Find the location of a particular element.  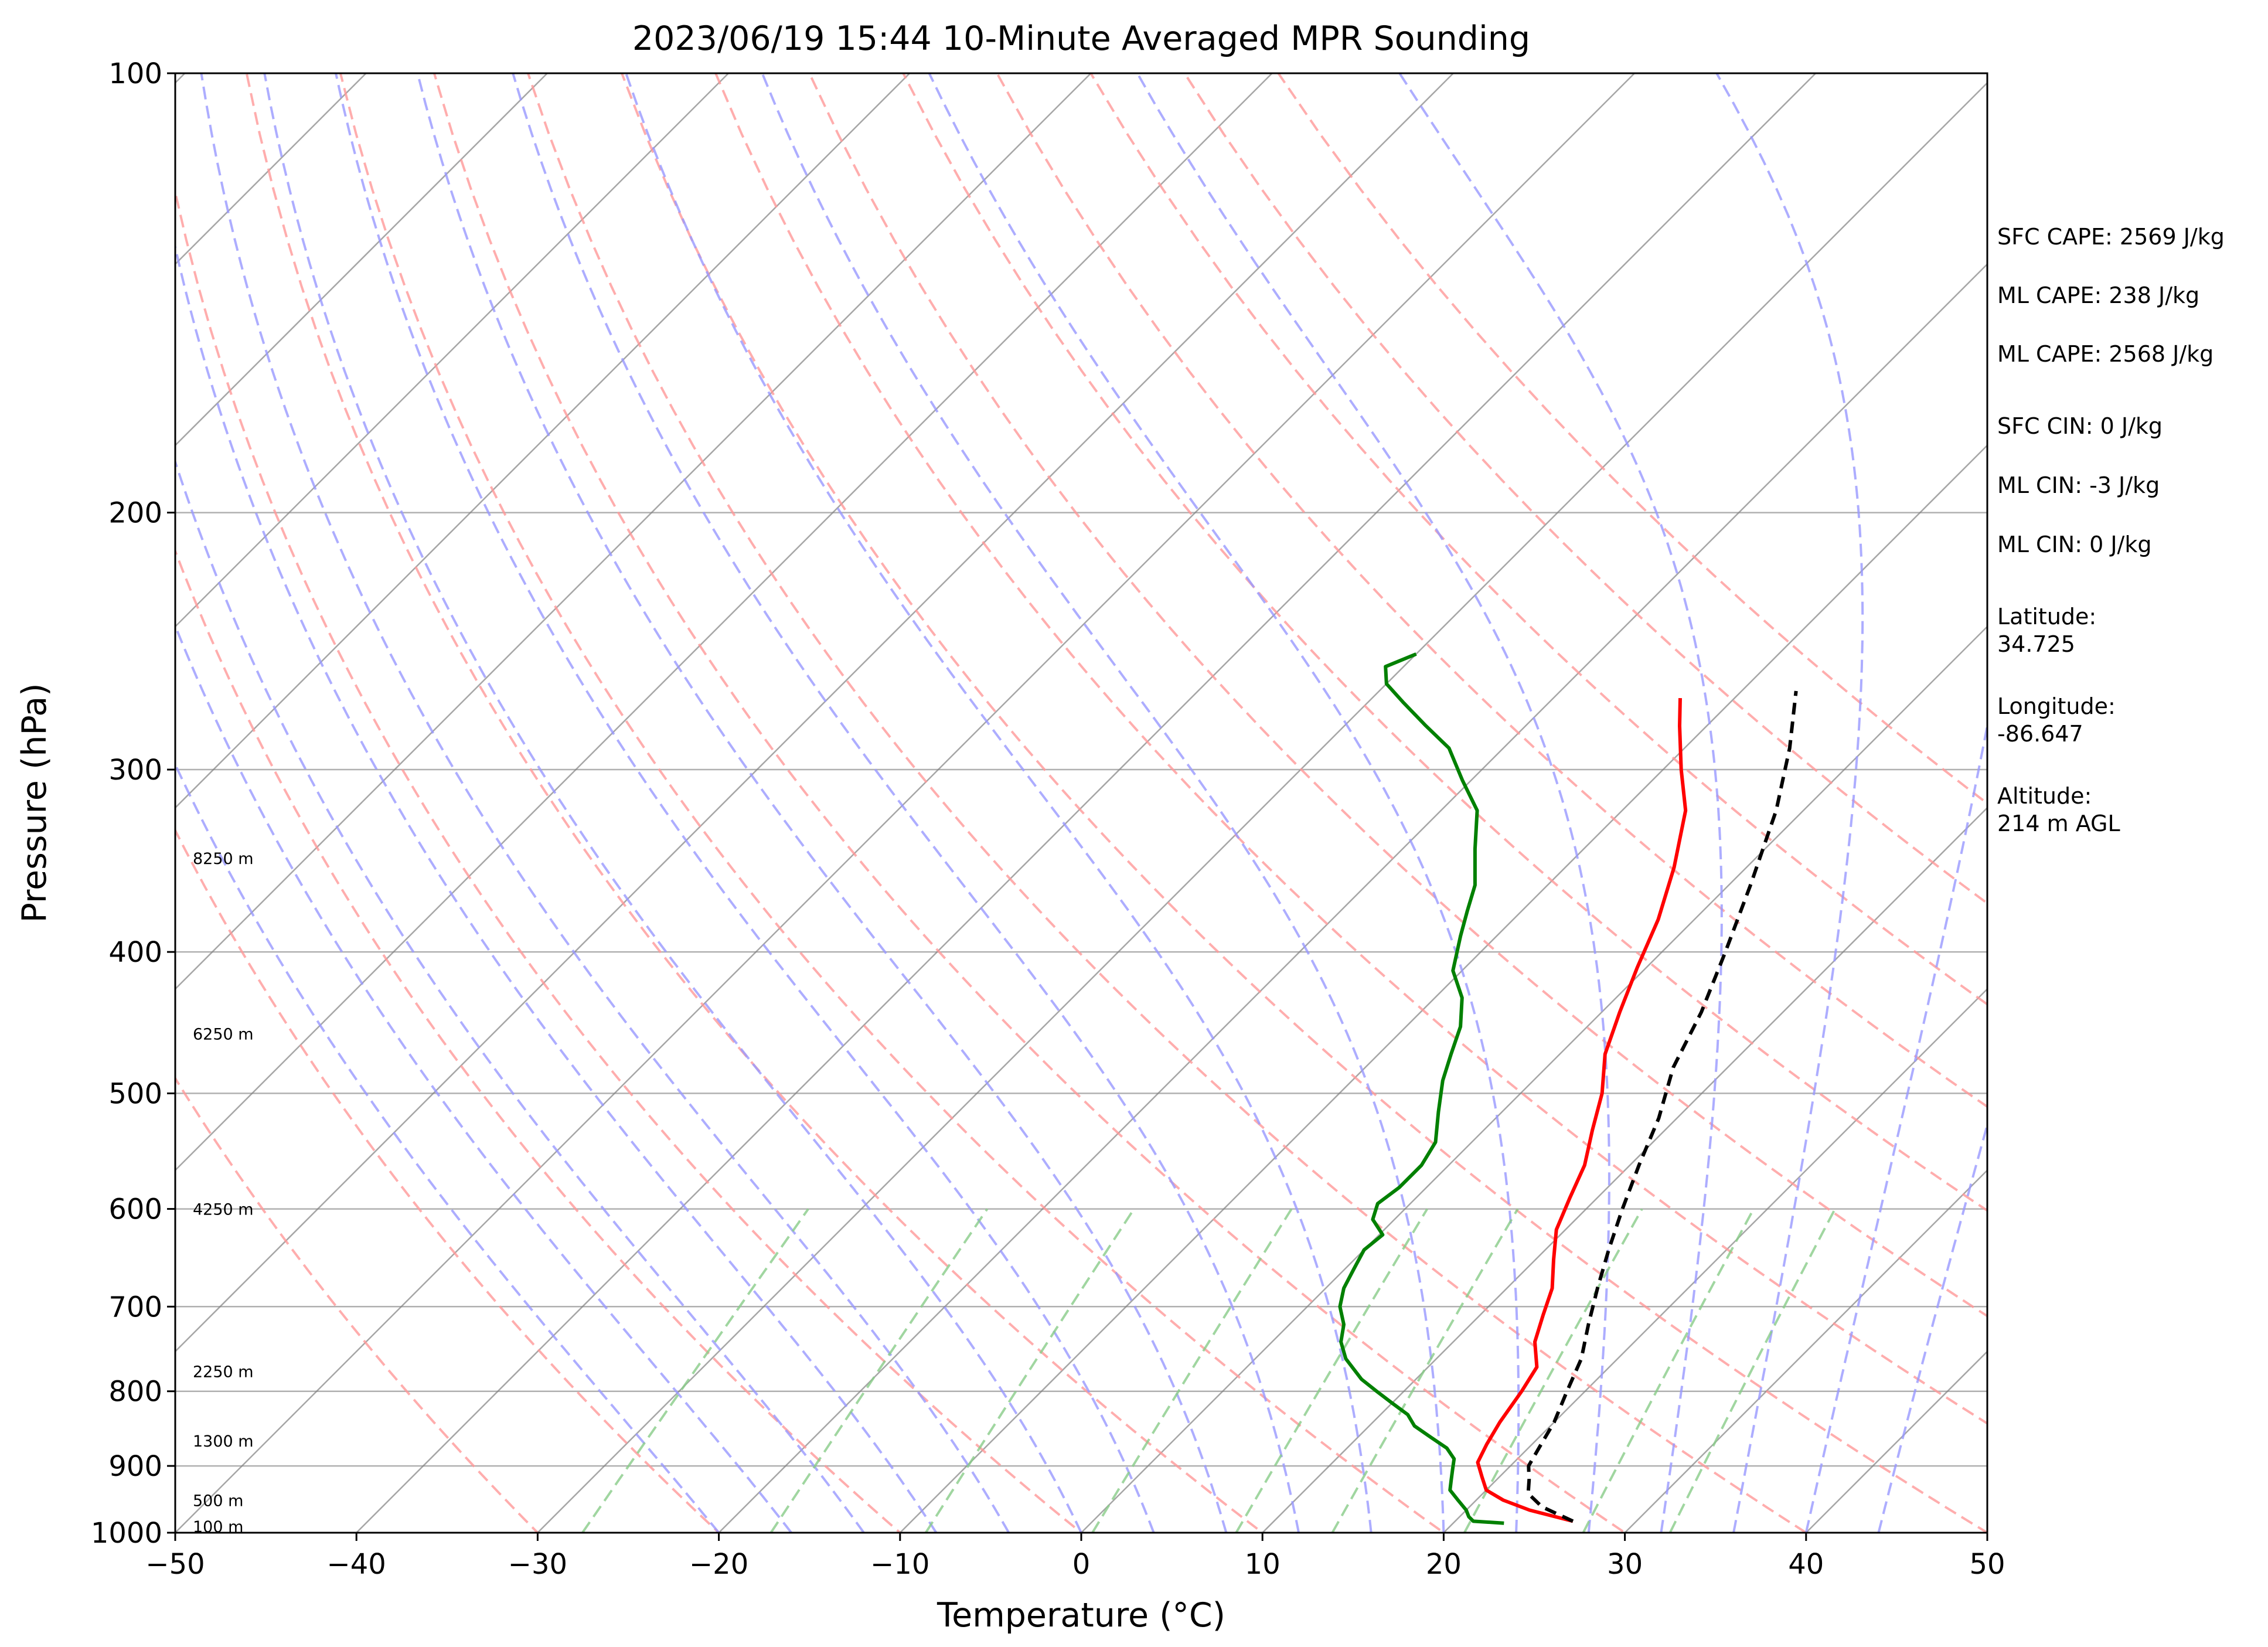

x-axis-label: Temperature (°C) is located at coordinates (1081, 1615).